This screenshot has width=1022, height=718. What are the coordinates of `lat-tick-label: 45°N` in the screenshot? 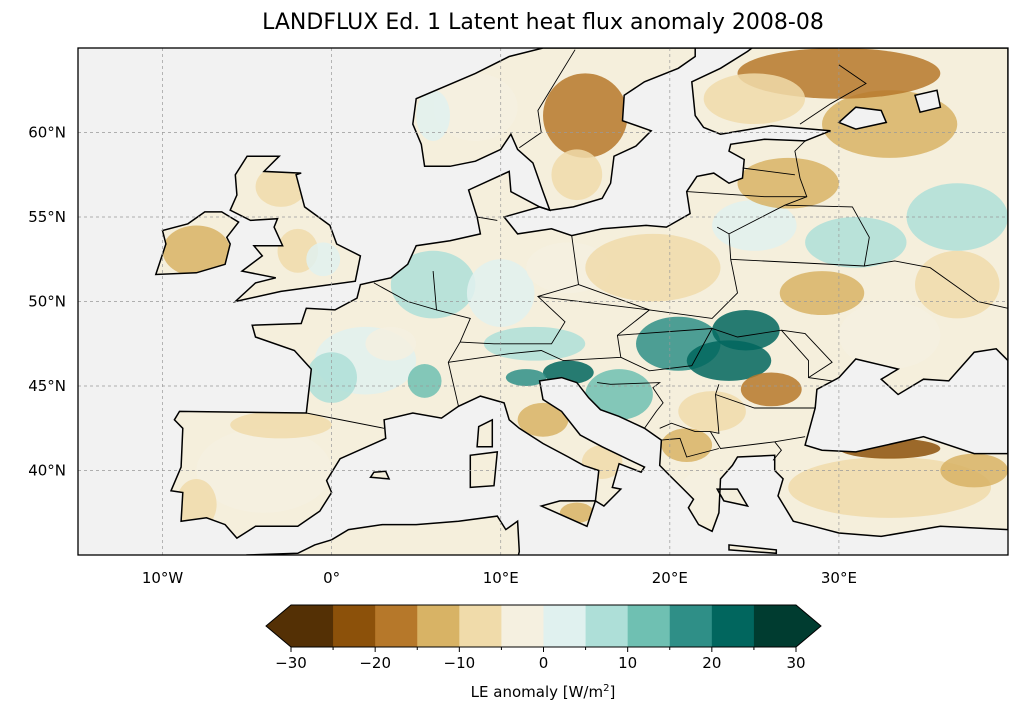 It's located at (47, 386).